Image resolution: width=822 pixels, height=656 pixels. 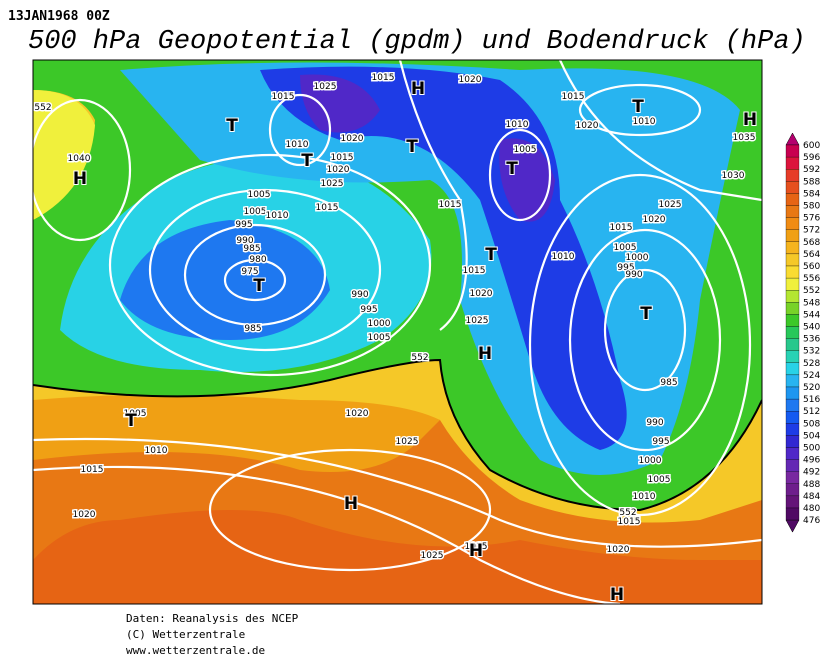 What do you see at coordinates (668, 383) in the screenshot?
I see `isobar-label: 985` at bounding box center [668, 383].